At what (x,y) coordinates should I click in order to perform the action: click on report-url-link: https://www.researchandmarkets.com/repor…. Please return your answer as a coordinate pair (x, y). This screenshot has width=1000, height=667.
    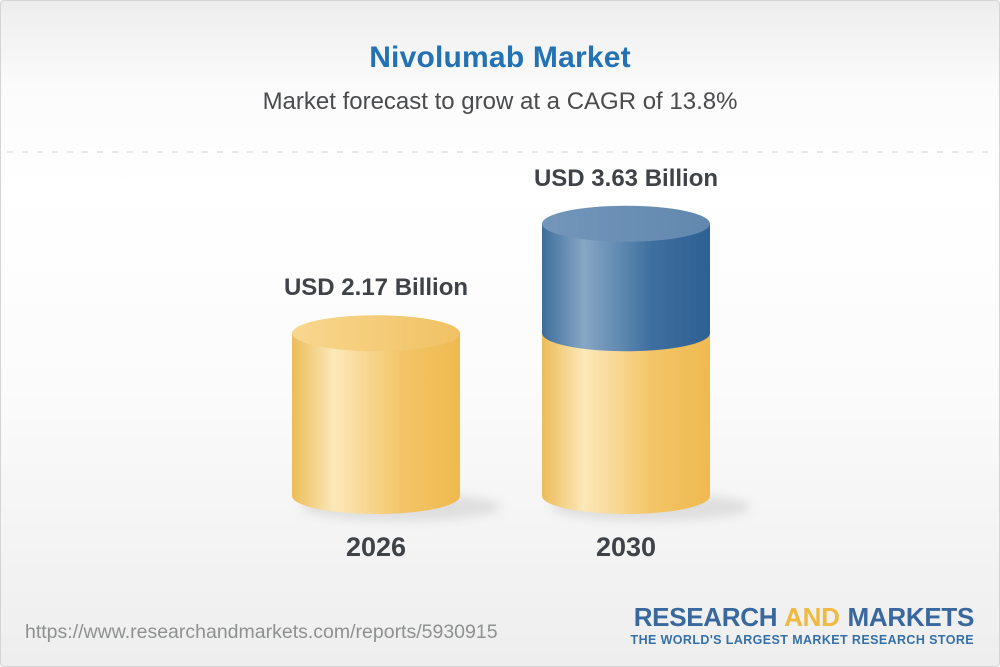
    Looking at the image, I should click on (261, 632).